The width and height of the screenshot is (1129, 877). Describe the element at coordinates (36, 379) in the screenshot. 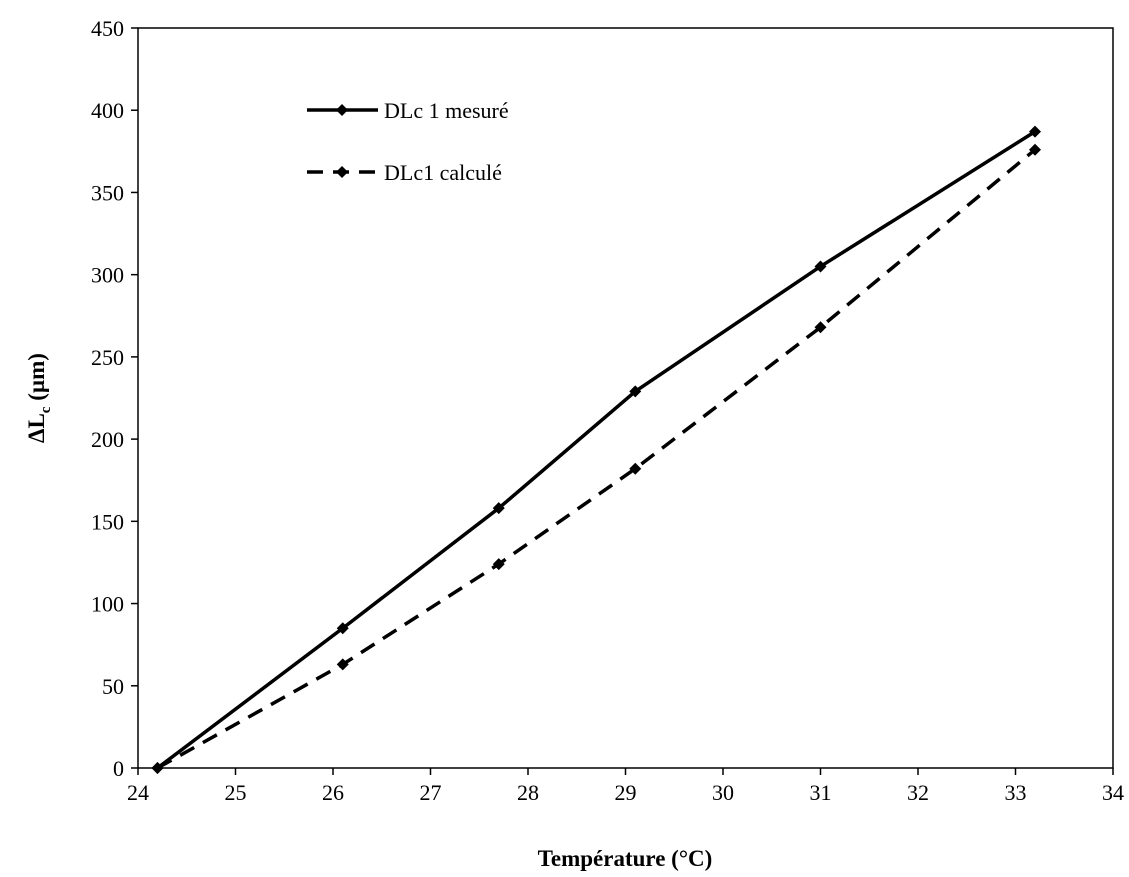

I see `y-axis-title-unit: (µm)` at that location.